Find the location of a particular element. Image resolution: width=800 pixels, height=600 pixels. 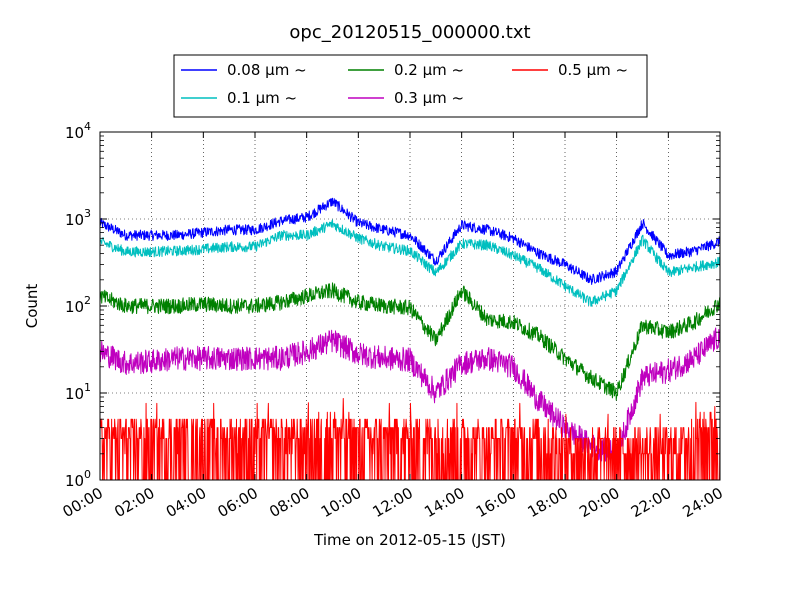

y-axis-label: Count is located at coordinates (32, 306).